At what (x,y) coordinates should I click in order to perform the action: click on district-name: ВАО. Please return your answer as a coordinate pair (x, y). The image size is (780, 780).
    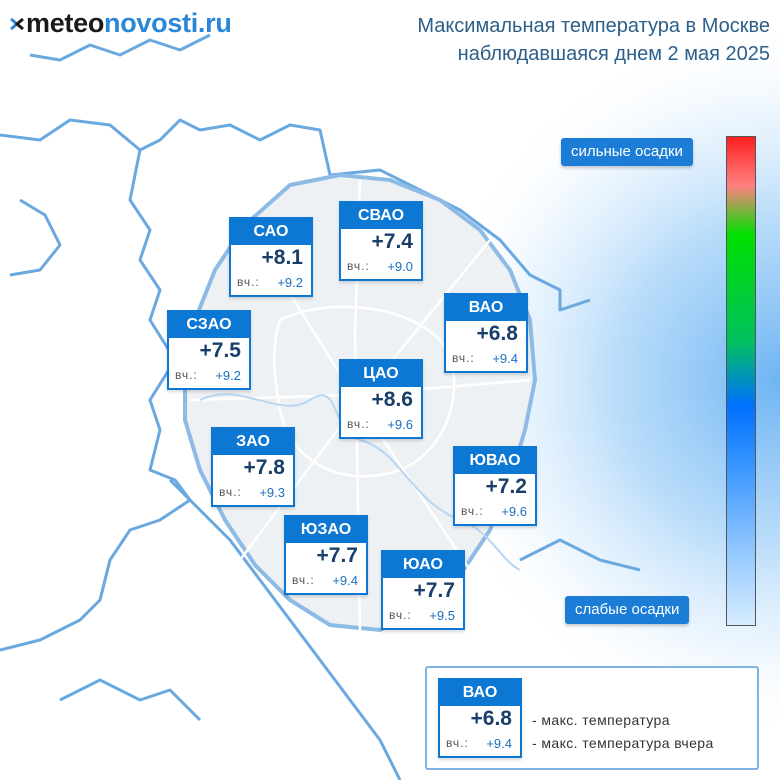
    Looking at the image, I should click on (486, 308).